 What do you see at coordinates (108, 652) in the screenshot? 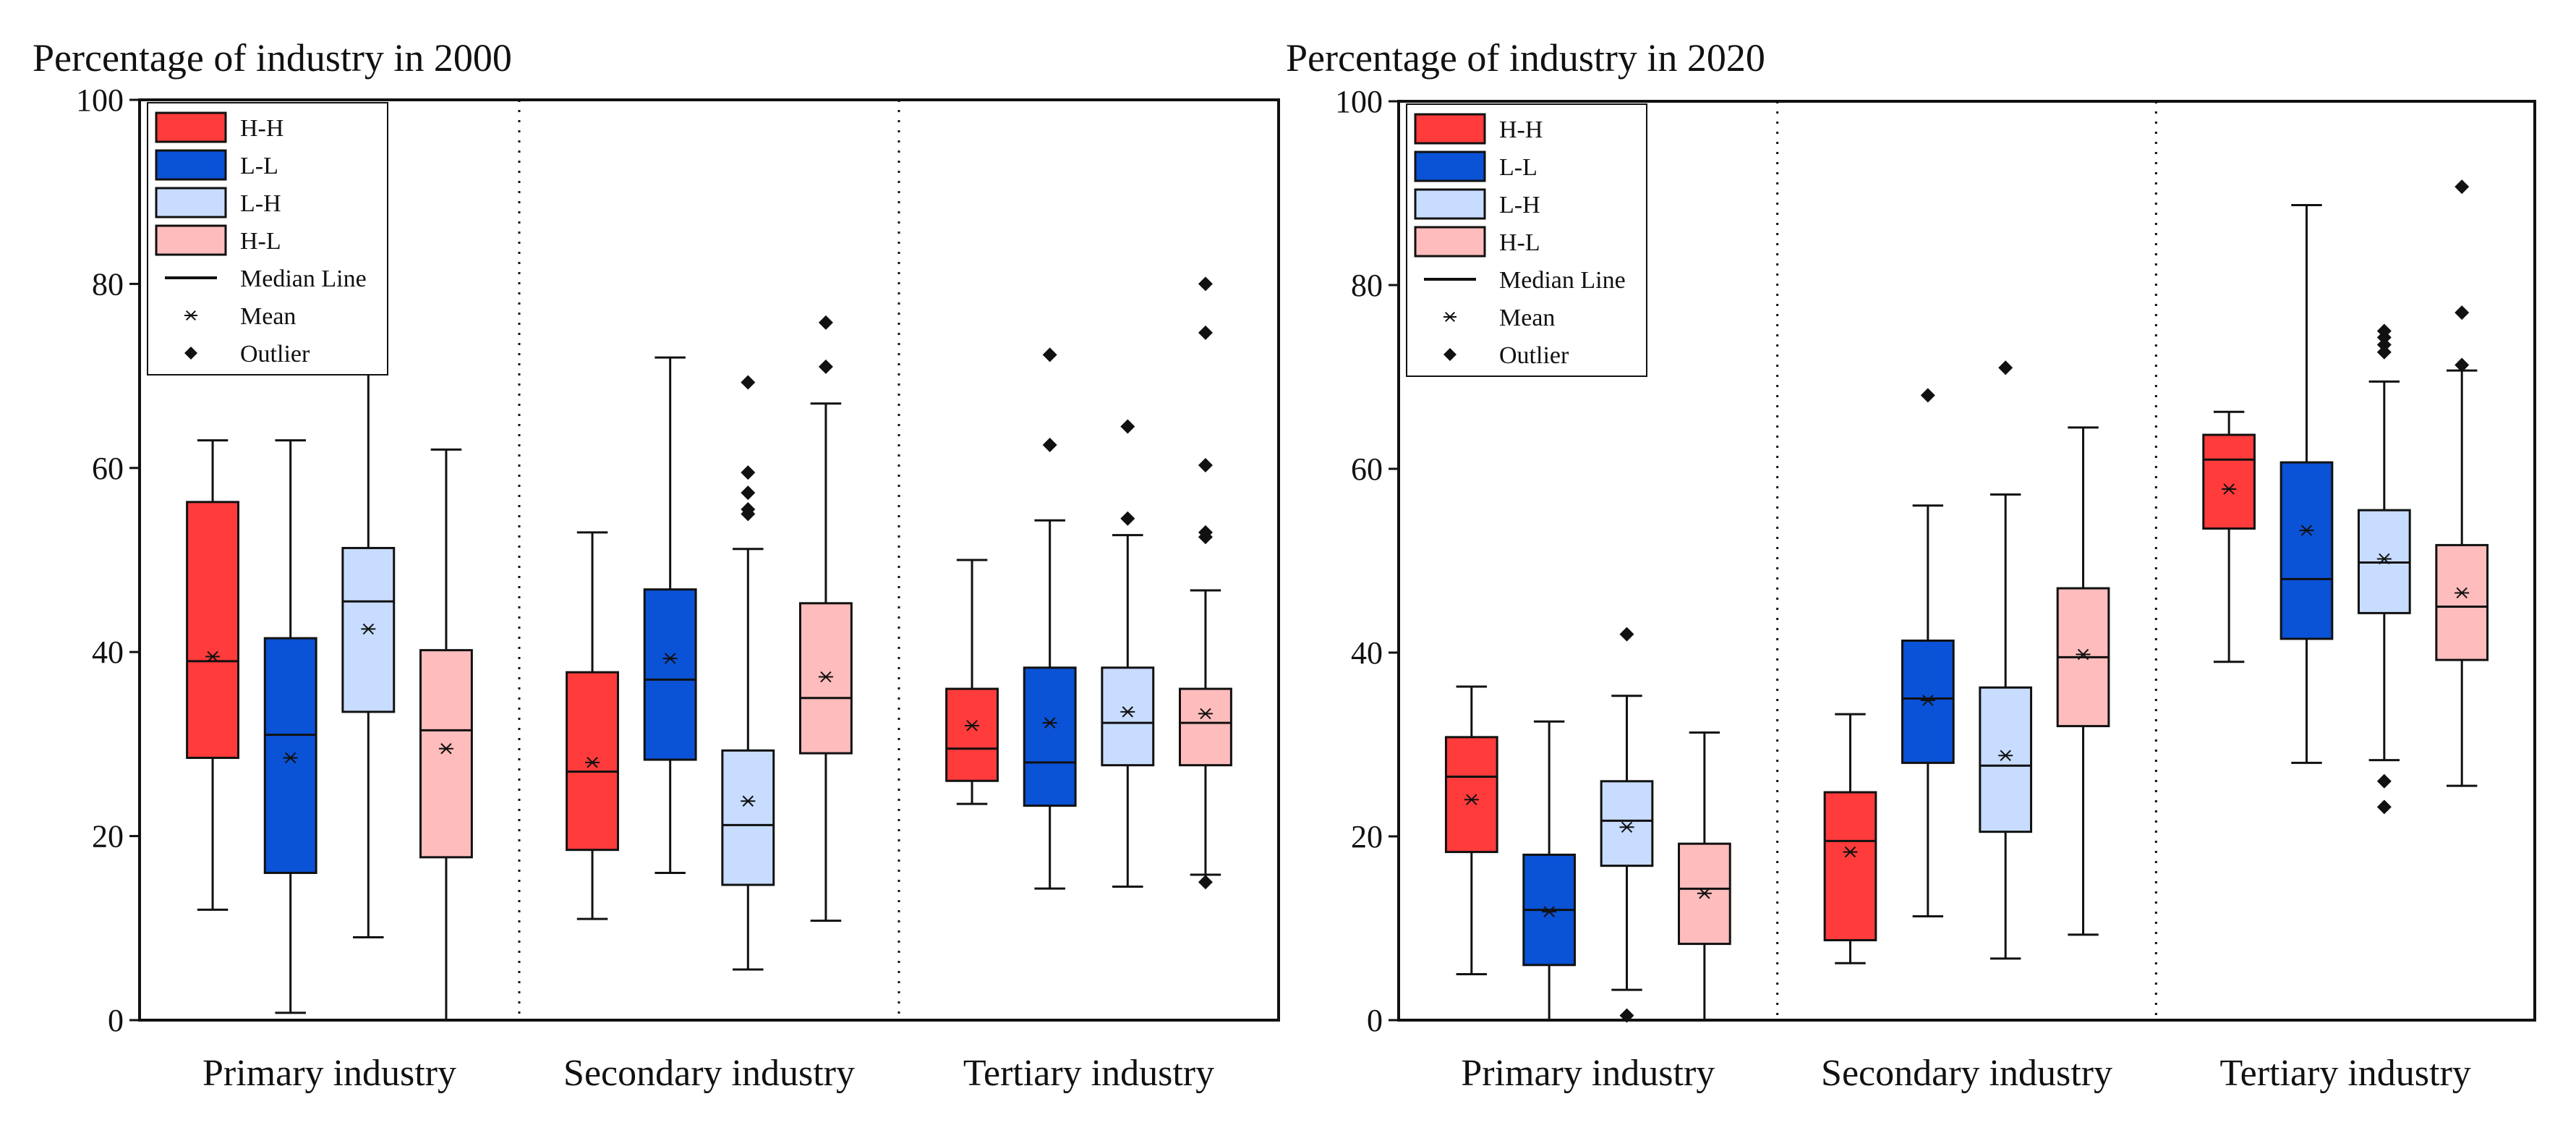
I see `y-tick-label: 40` at bounding box center [108, 652].